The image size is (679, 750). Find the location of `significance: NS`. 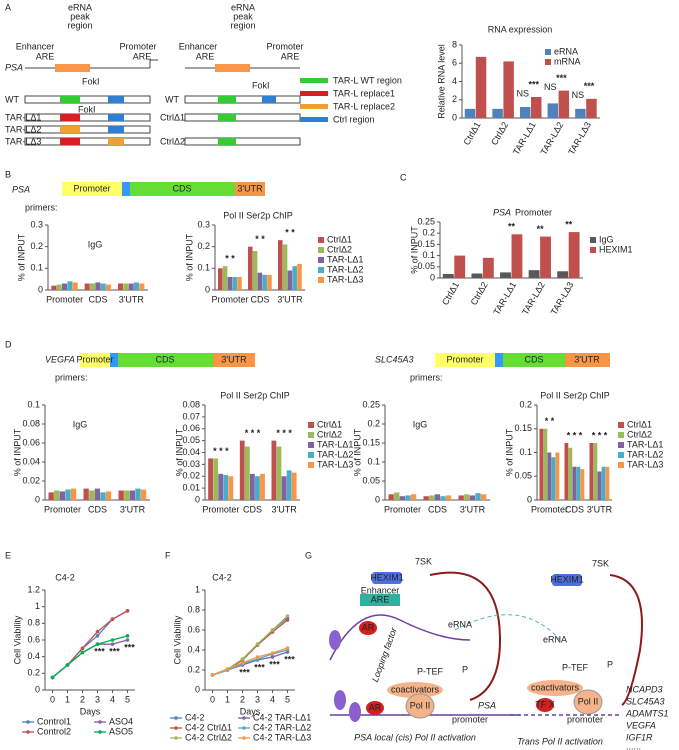

significance: NS is located at coordinates (522, 93).